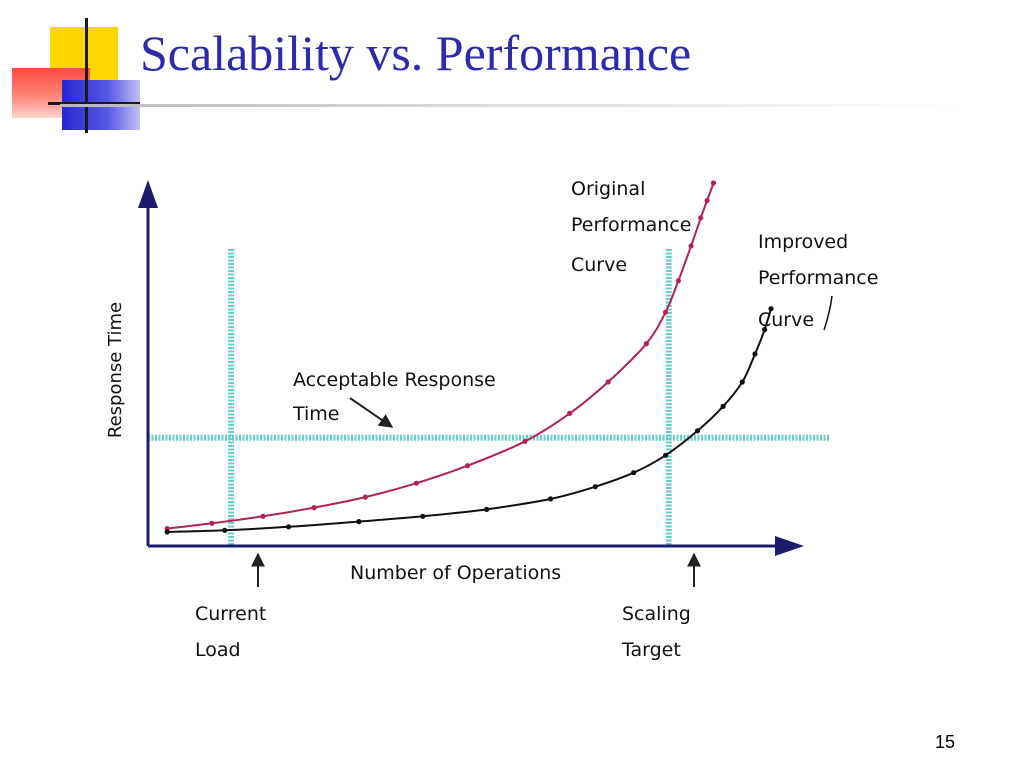 The height and width of the screenshot is (768, 1024). What do you see at coordinates (608, 189) in the screenshot?
I see `original-curve-label-line-1: Original` at bounding box center [608, 189].